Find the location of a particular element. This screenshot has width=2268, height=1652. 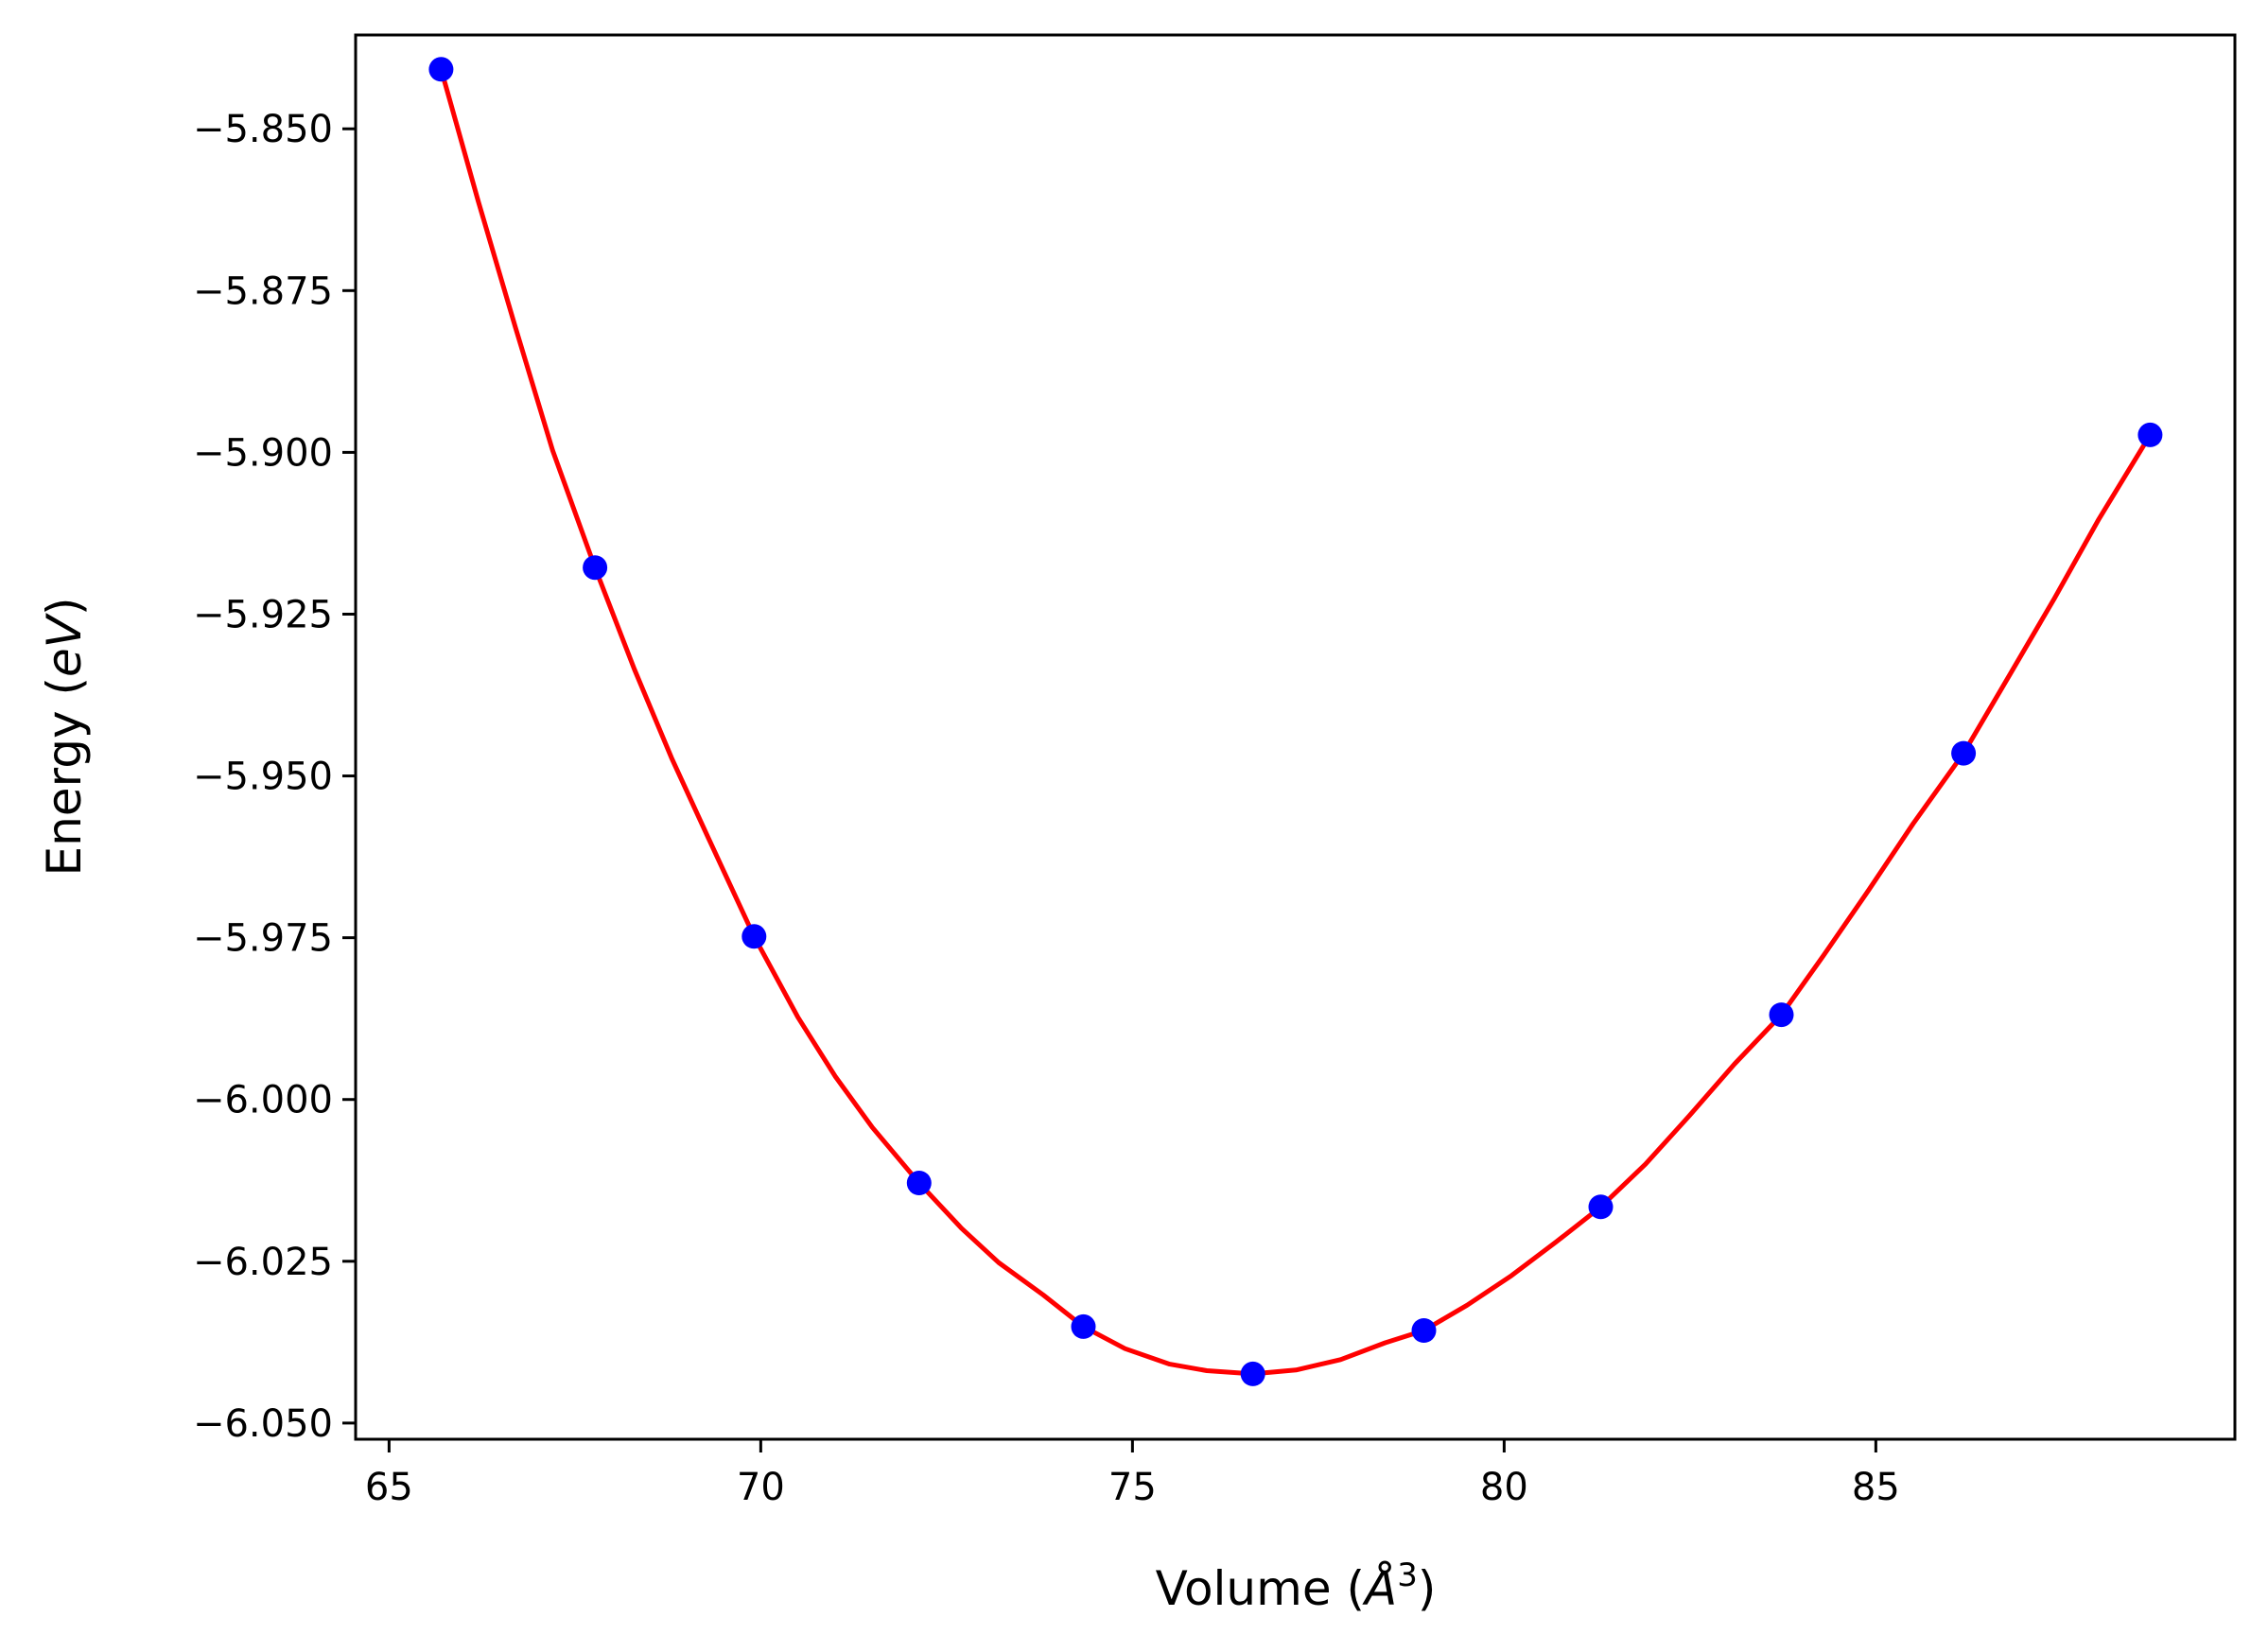

x-tick-label: 70 is located at coordinates (761, 1488).